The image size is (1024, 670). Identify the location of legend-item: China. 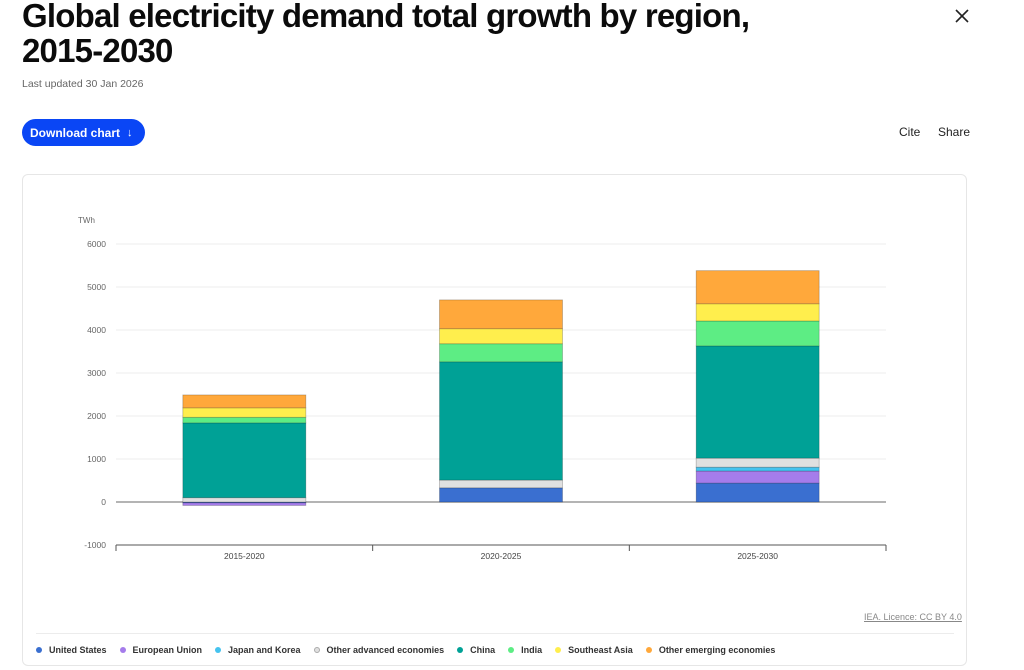
(476, 650).